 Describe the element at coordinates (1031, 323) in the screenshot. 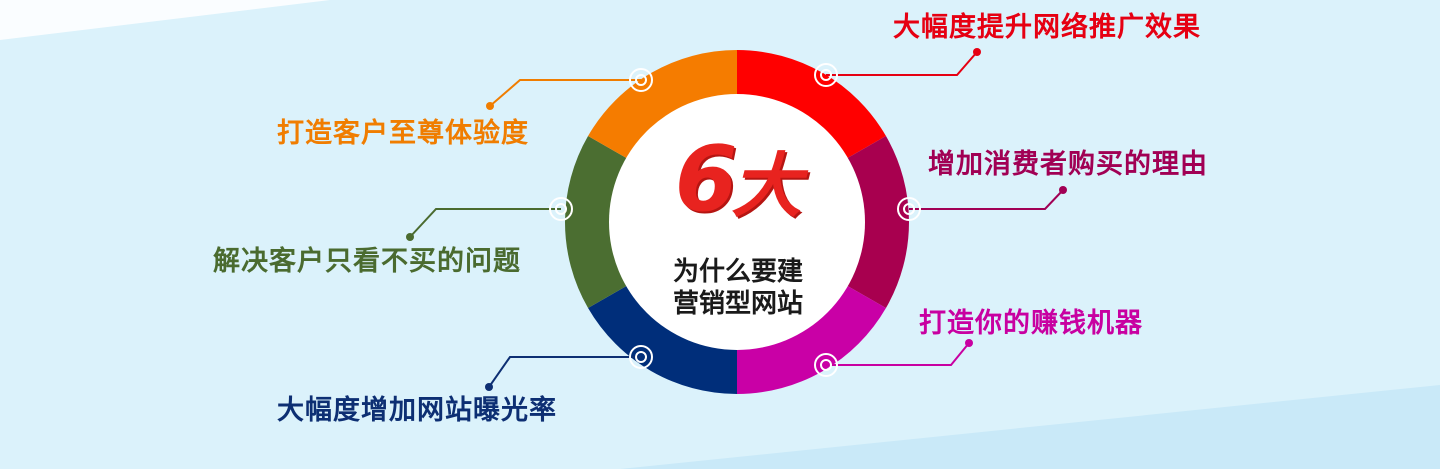

I see `reason-label-3: 打造你的赚钱机器` at that location.